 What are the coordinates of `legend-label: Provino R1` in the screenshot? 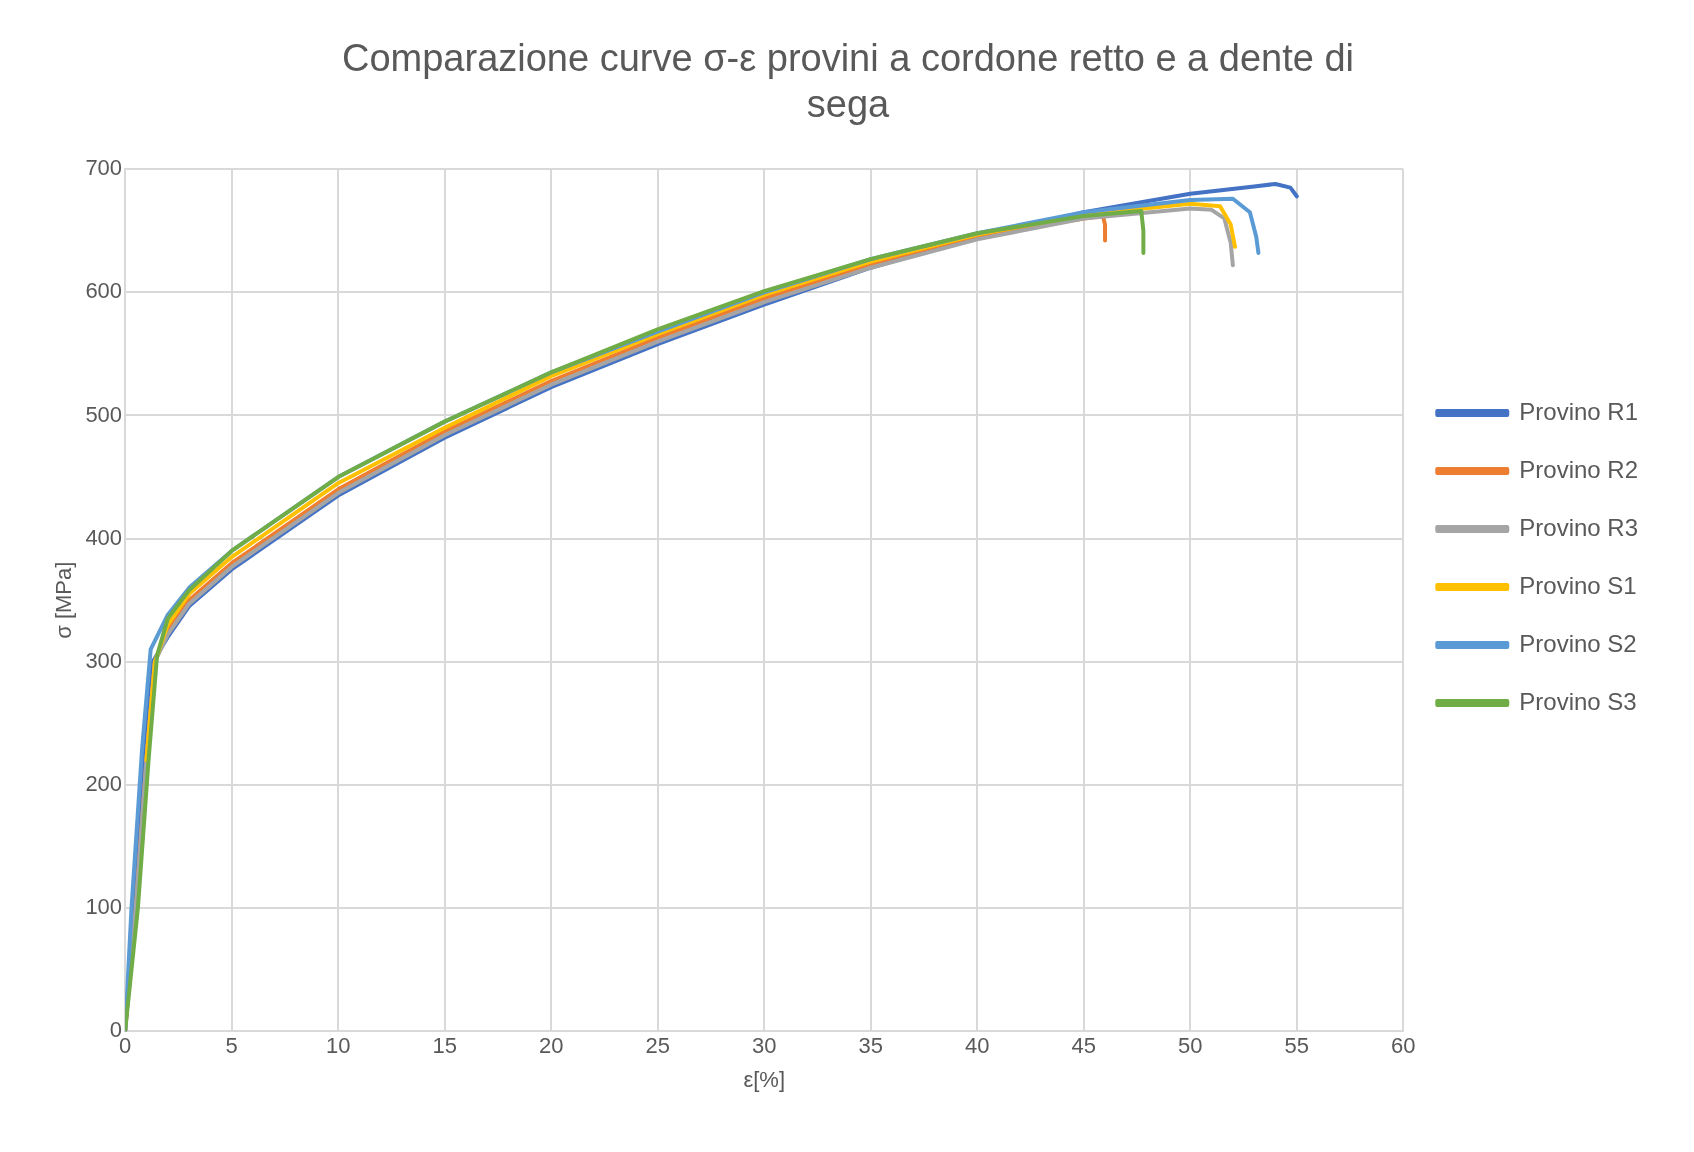 It's located at (1579, 411).